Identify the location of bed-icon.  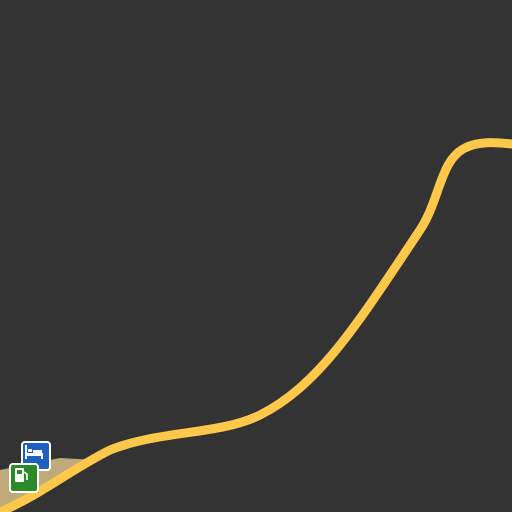
(34, 452).